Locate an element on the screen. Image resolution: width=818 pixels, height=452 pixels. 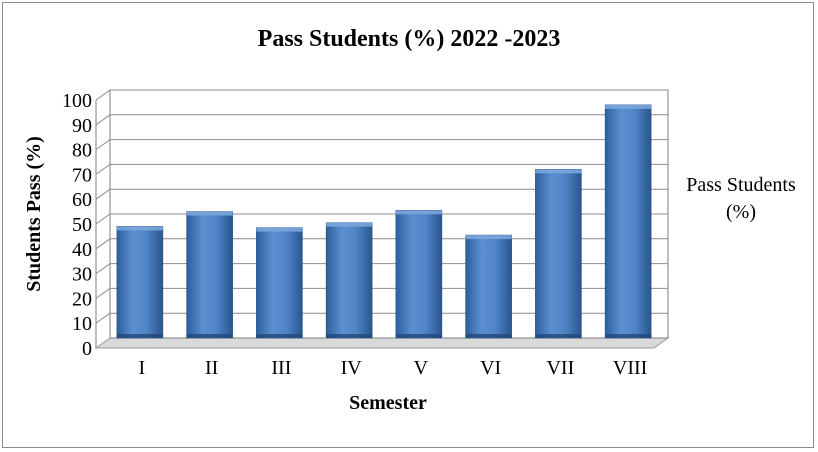
y-tick-label: 80 is located at coordinates (82, 151).